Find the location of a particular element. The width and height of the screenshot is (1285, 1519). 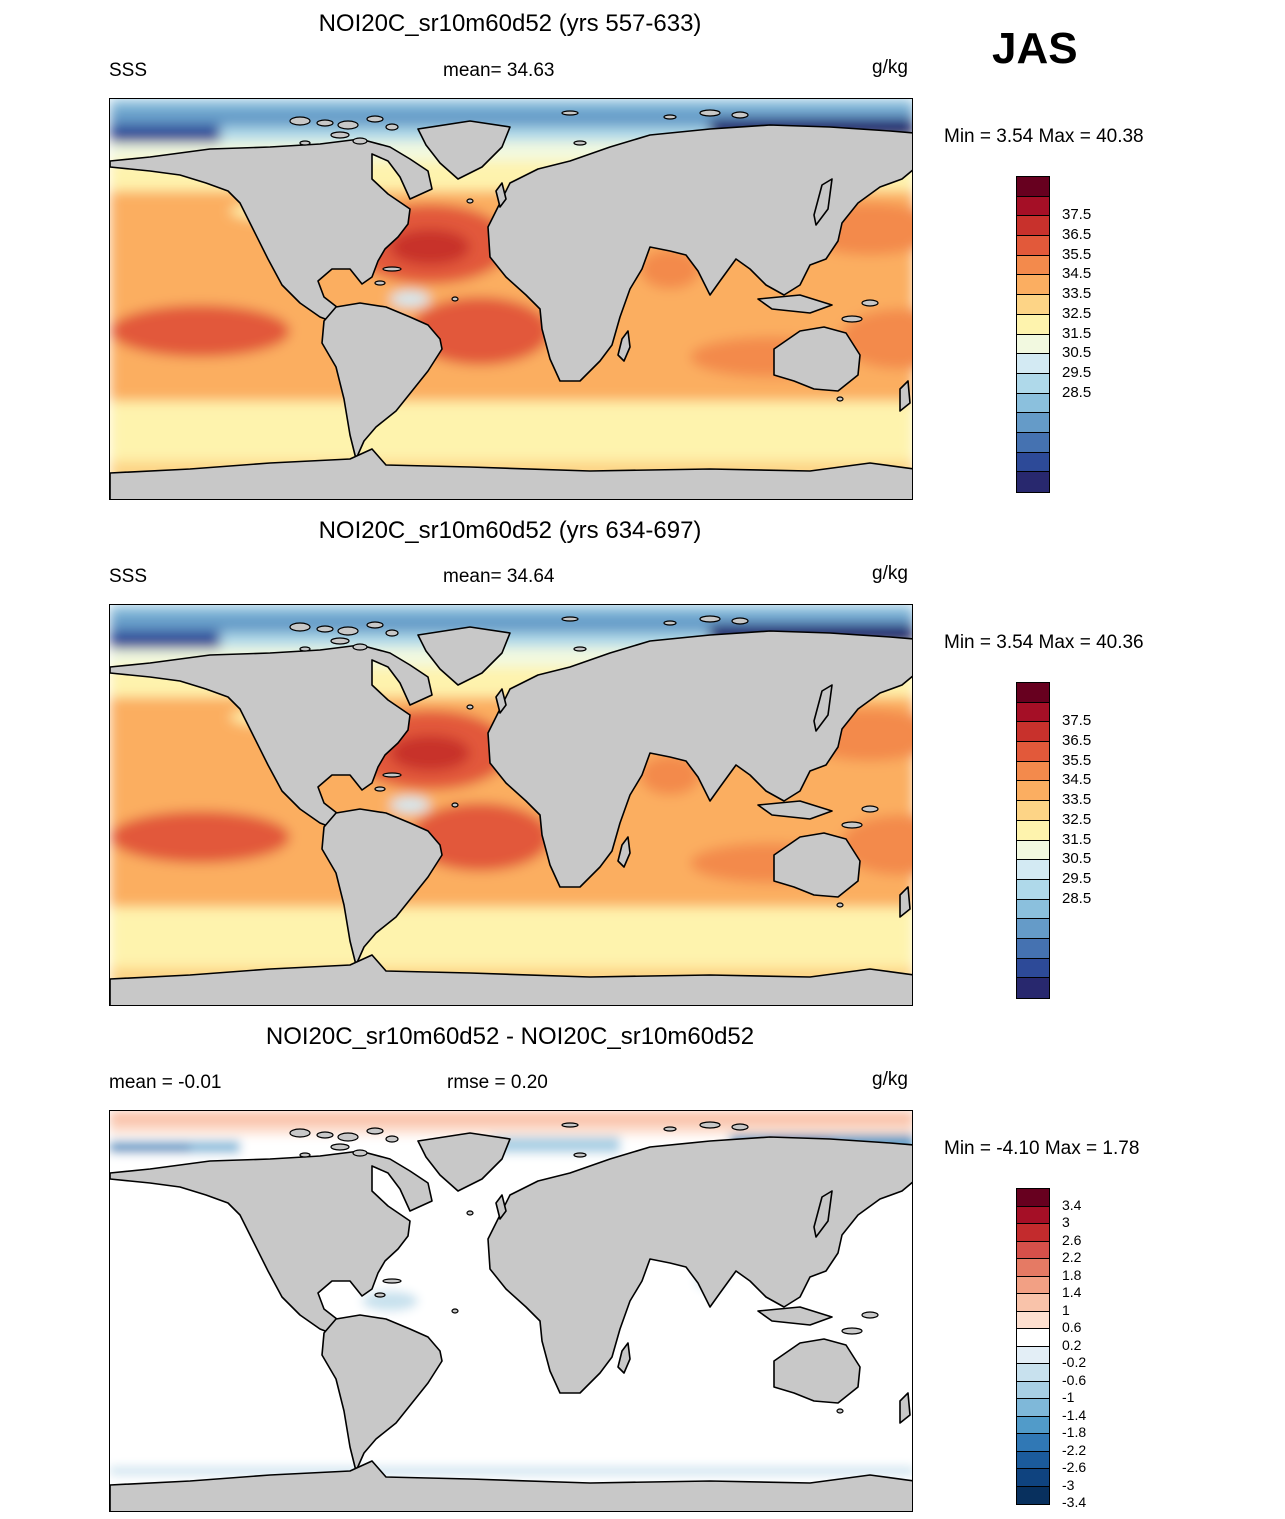

panel-3-colorbar is located at coordinates (1033, 1346).